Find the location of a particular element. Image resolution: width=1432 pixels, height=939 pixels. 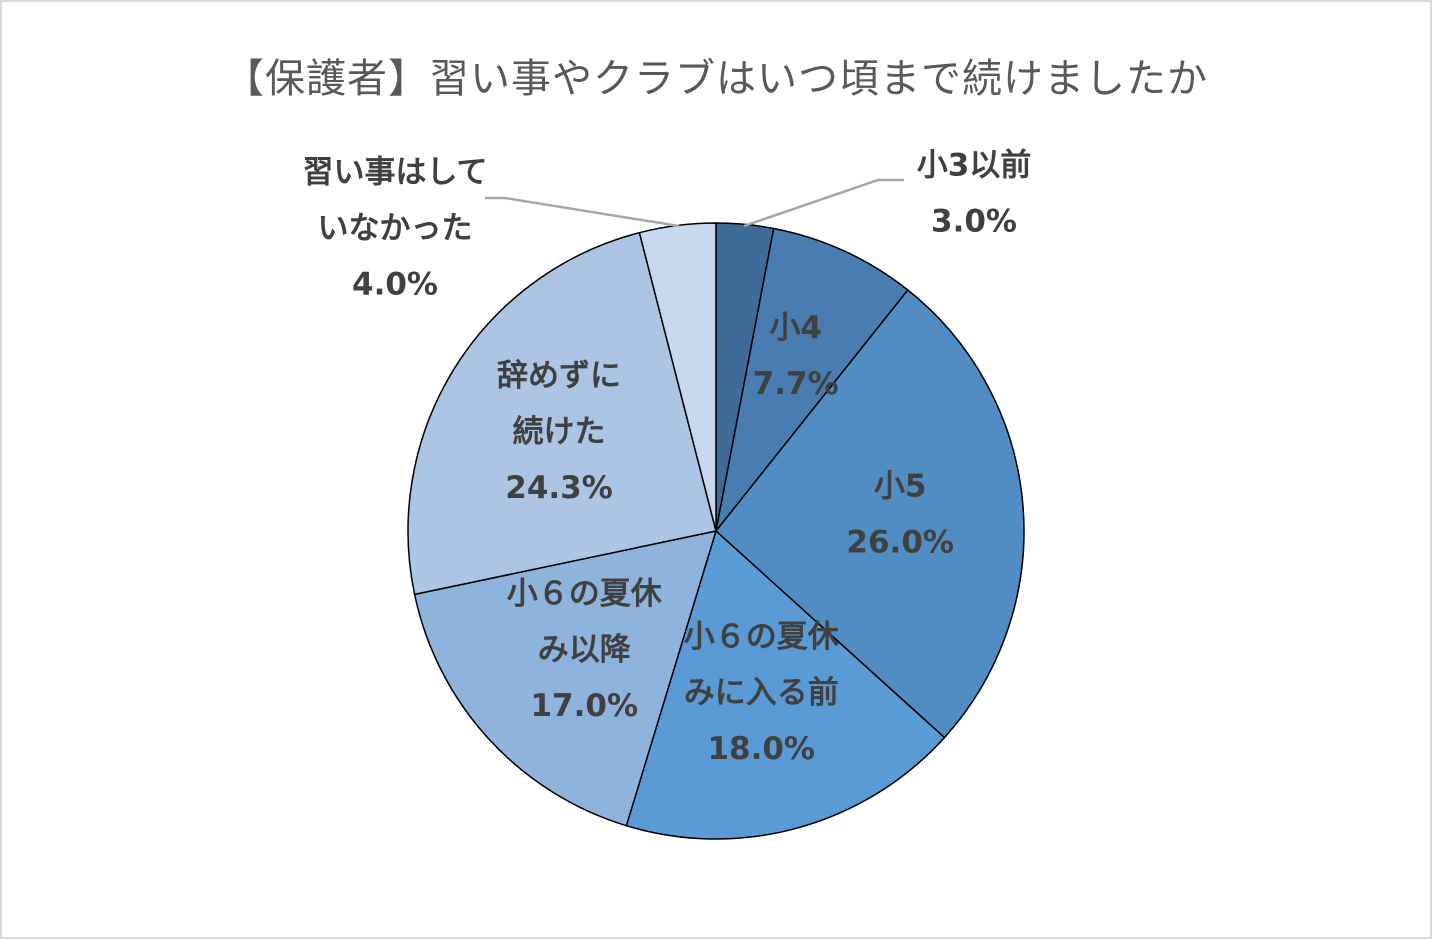

slice-value-label-4: 17.0% is located at coordinates (584, 706).